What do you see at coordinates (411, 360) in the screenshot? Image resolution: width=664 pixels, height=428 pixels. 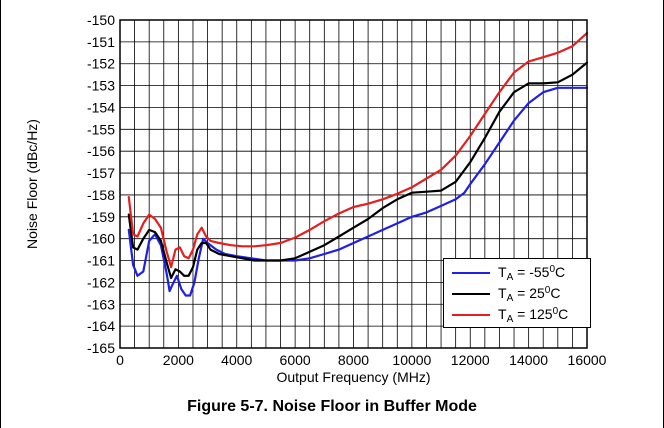 I see `x-tick-label: 10000` at bounding box center [411, 360].